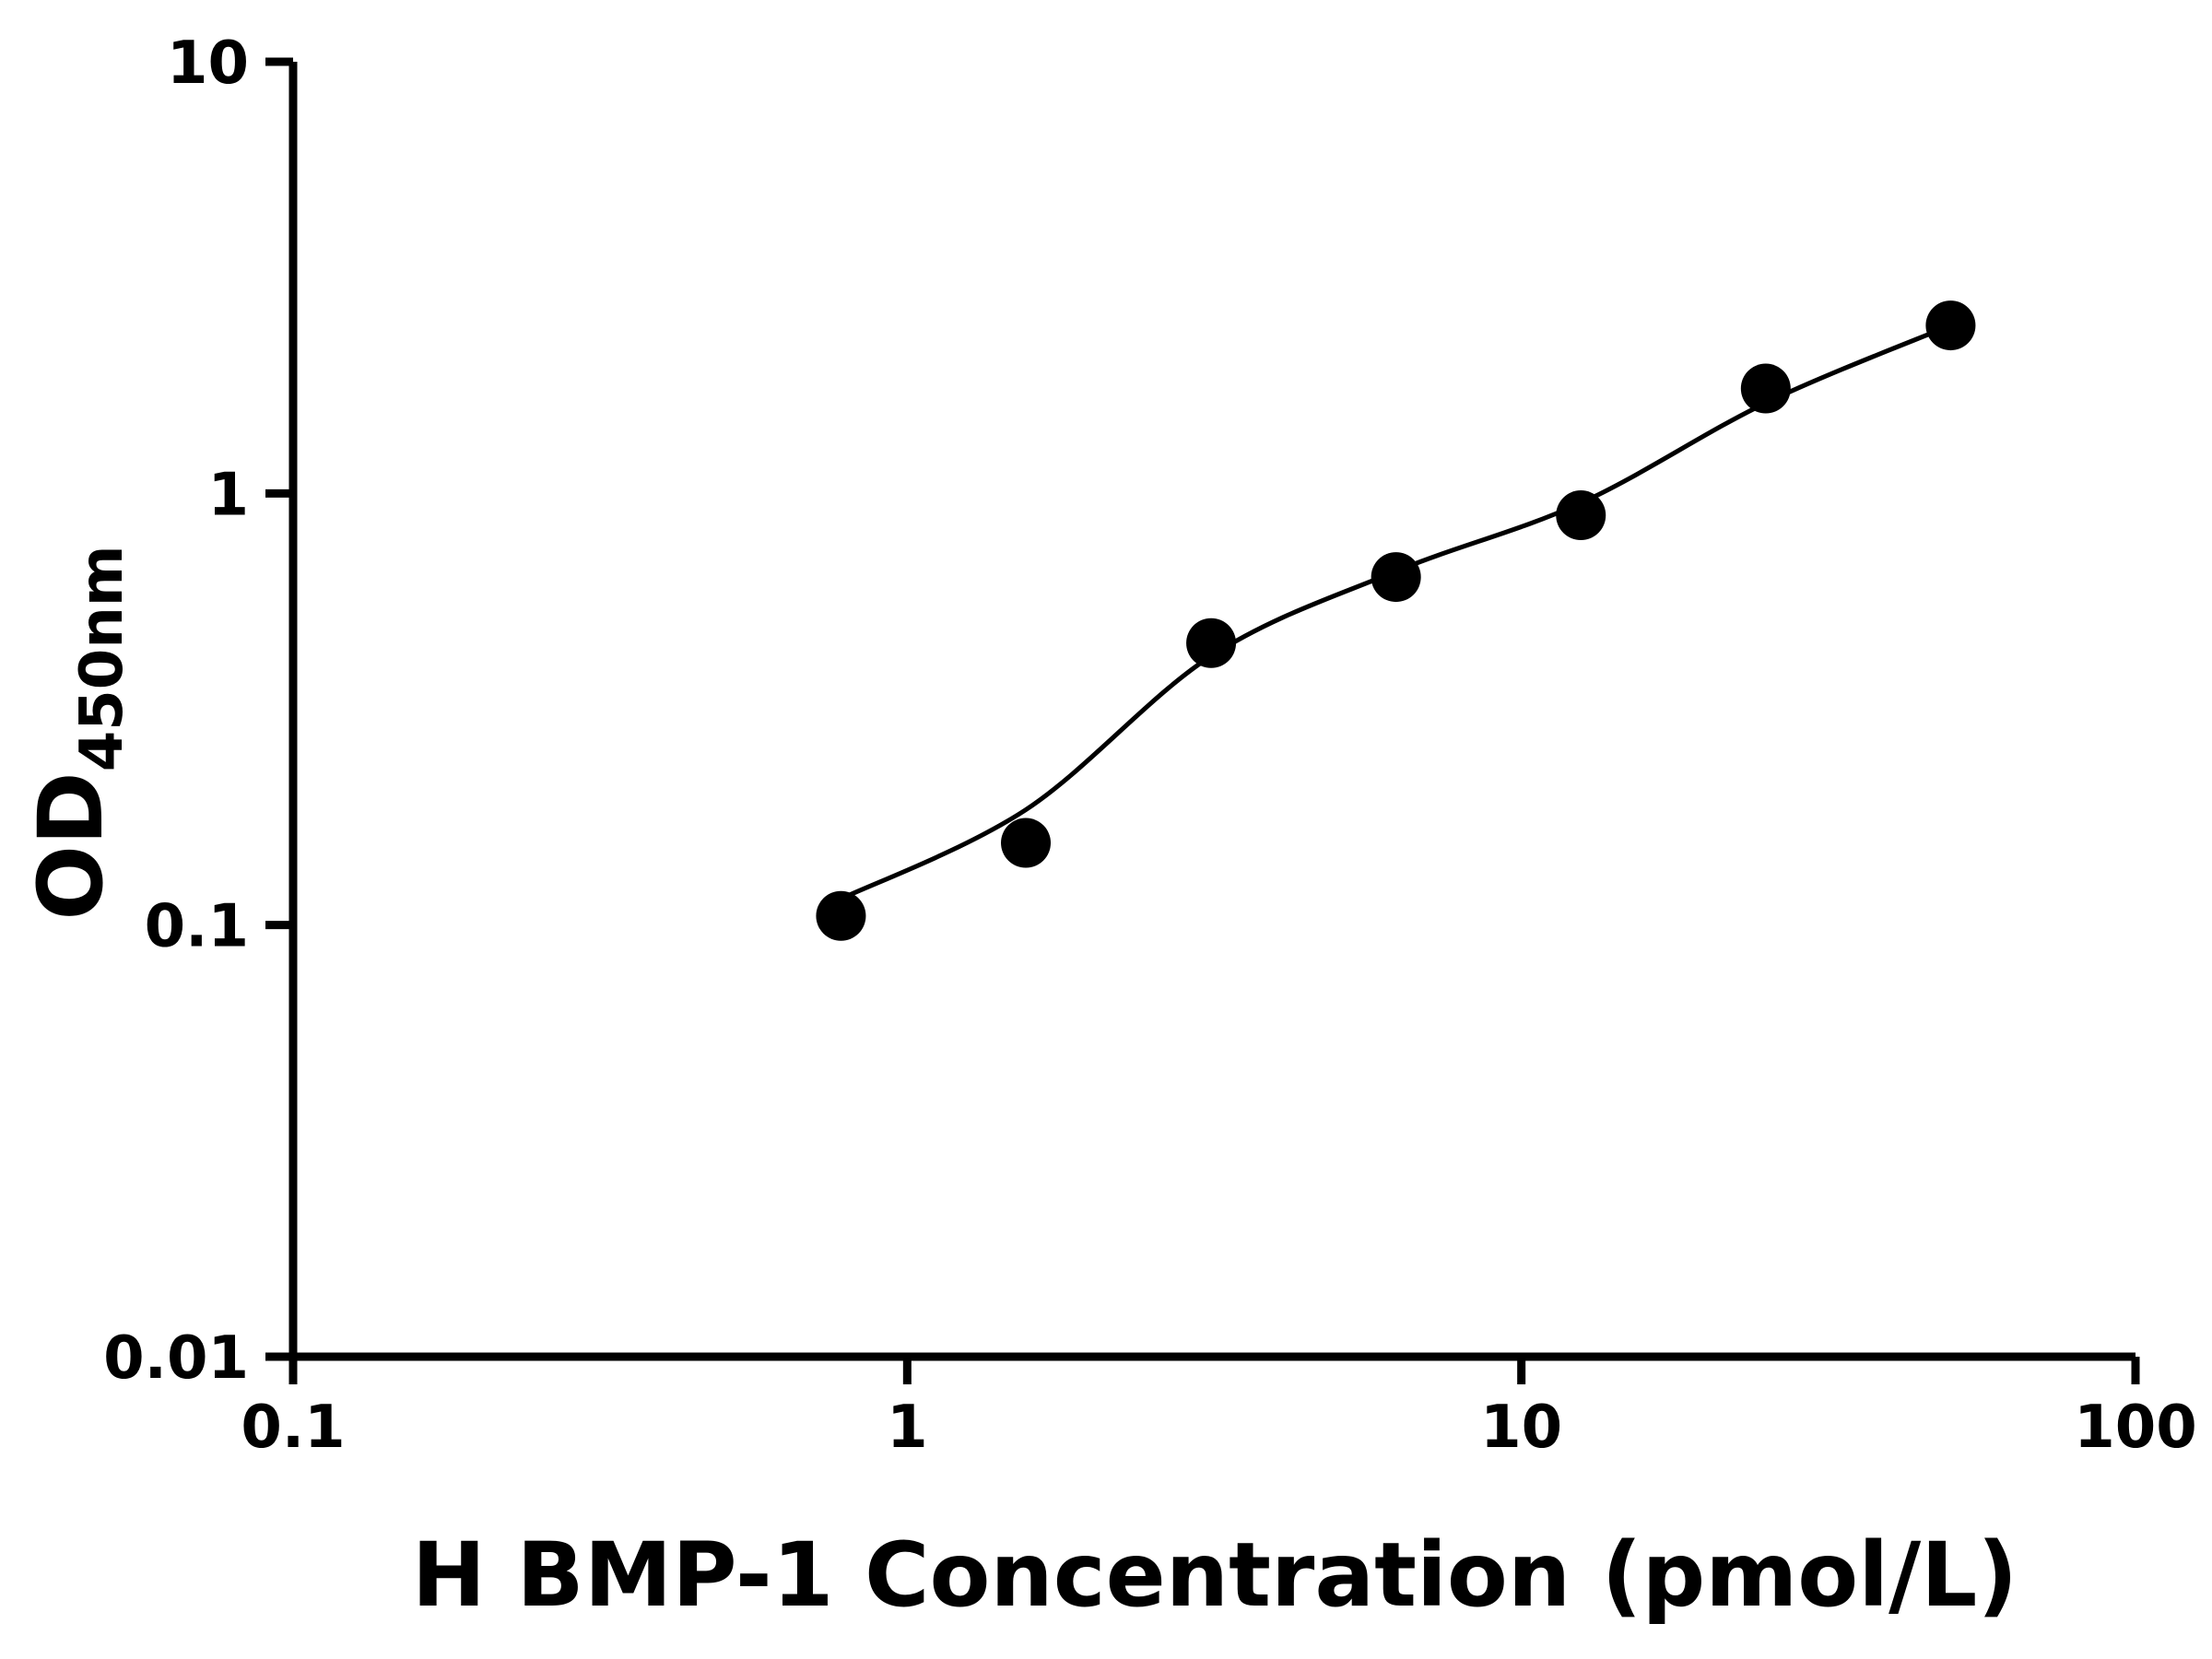  Describe the element at coordinates (197, 927) in the screenshot. I see `y-tick-label: 0.1` at that location.